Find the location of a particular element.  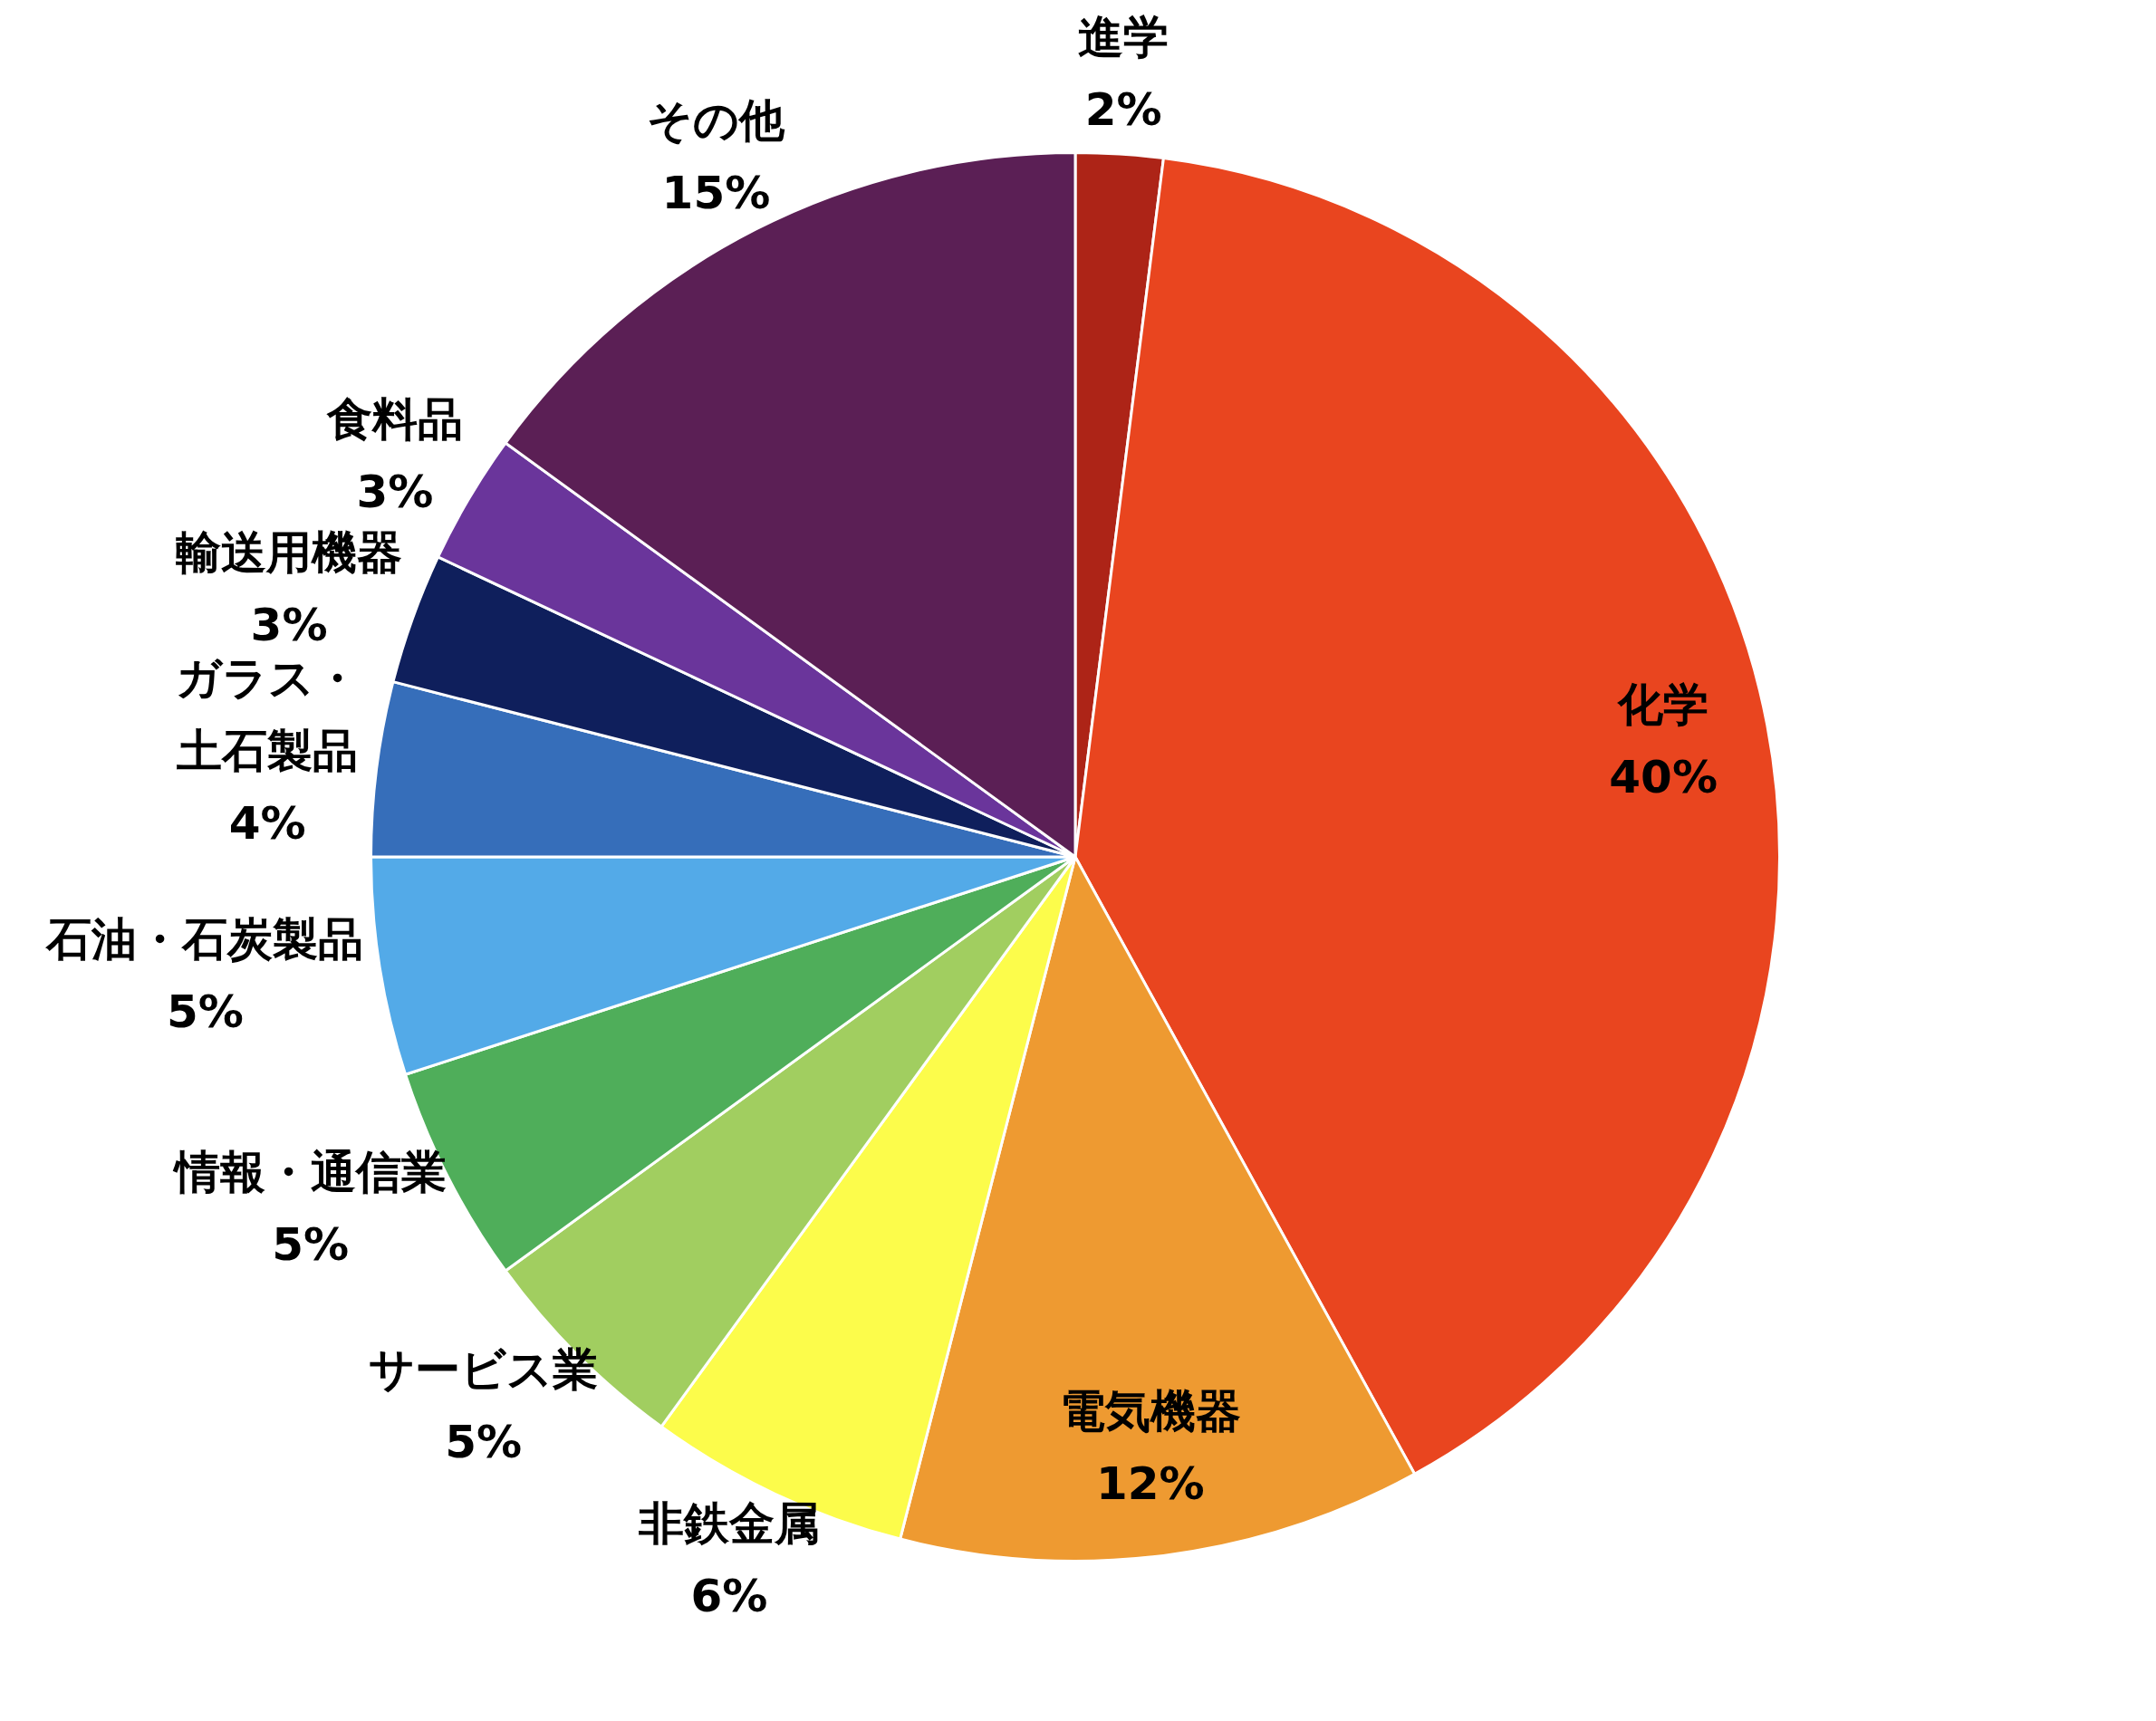

slice-label: その他 is located at coordinates (716, 121).